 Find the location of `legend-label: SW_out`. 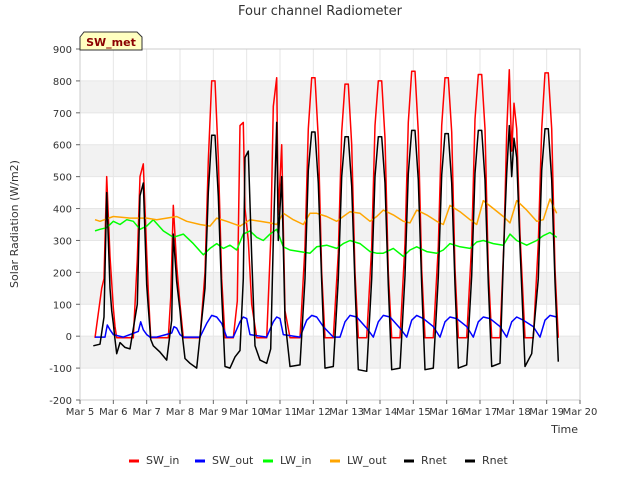

legend-label: SW_out is located at coordinates (233, 460).